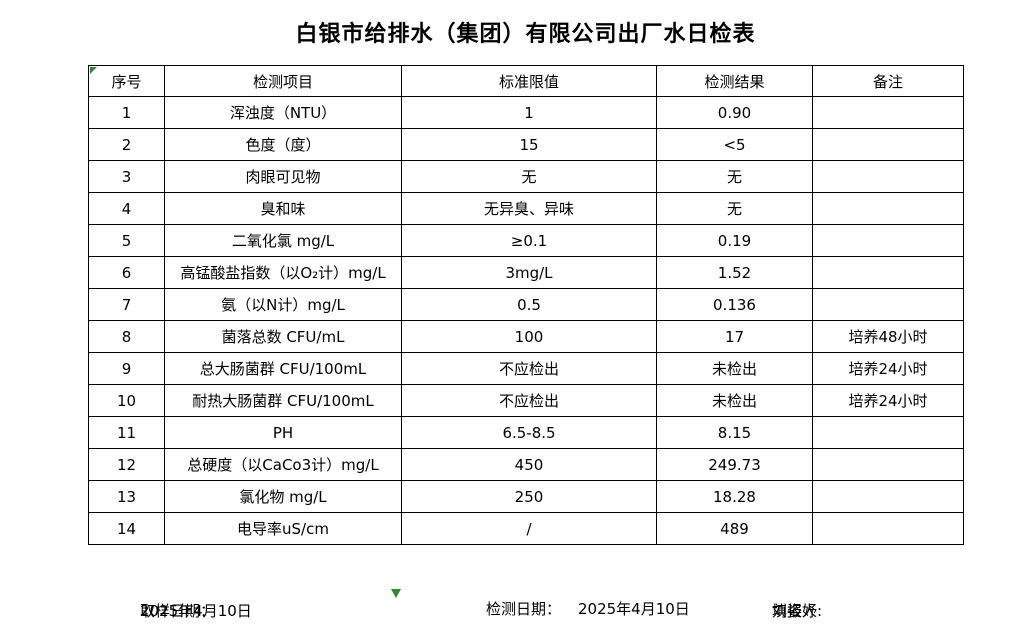 The height and width of the screenshot is (631, 1018). Describe the element at coordinates (734, 336) in the screenshot. I see `result-cell: 17` at that location.